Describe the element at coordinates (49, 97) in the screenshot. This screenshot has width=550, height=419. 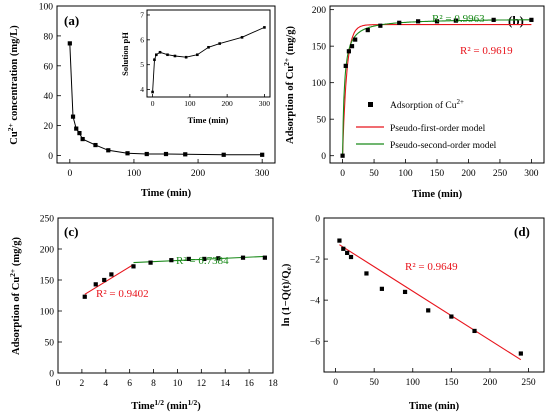
I see `panel-a-ytick-label: 40` at that location.